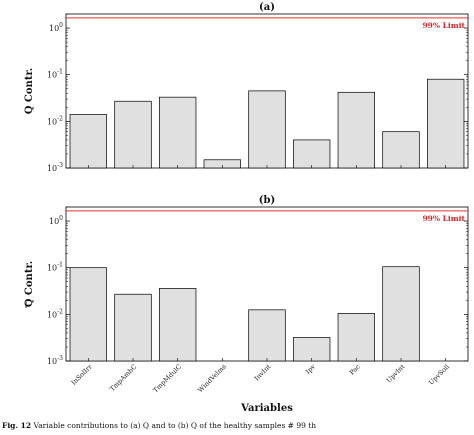 Image resolution: width=474 pixels, height=435 pixels. I want to click on x-tick-label: Pac, so click(355, 370).